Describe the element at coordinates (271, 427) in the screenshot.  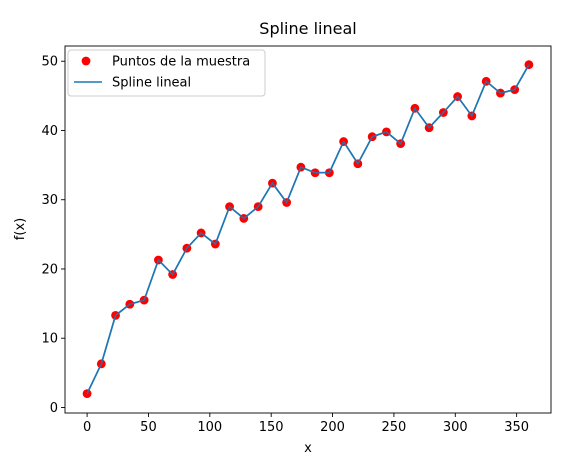
I see `x-tick-label: 150` at that location.